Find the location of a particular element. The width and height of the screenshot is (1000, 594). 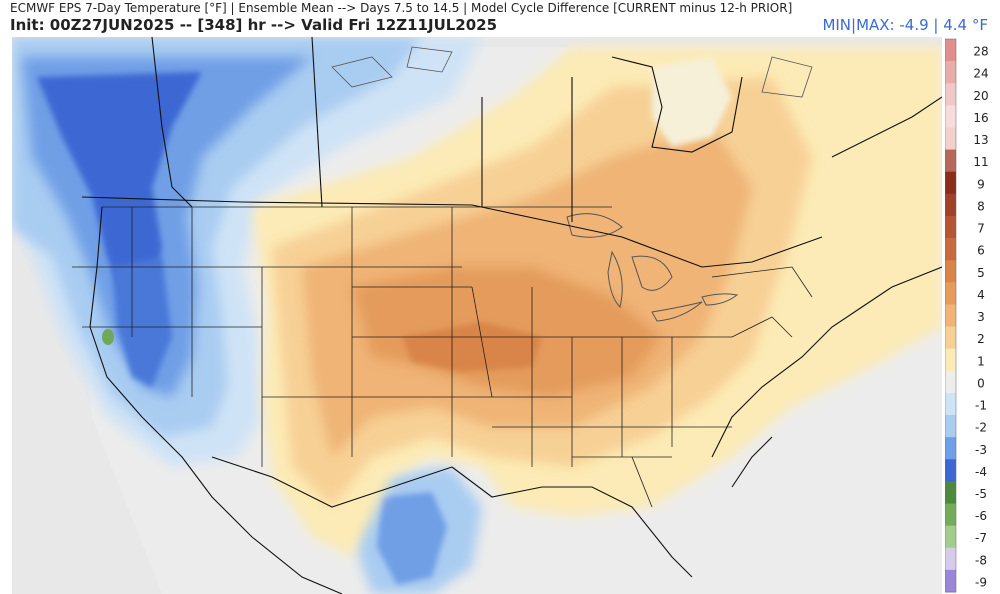

dark-blue-mexico-area is located at coordinates (412, 538).